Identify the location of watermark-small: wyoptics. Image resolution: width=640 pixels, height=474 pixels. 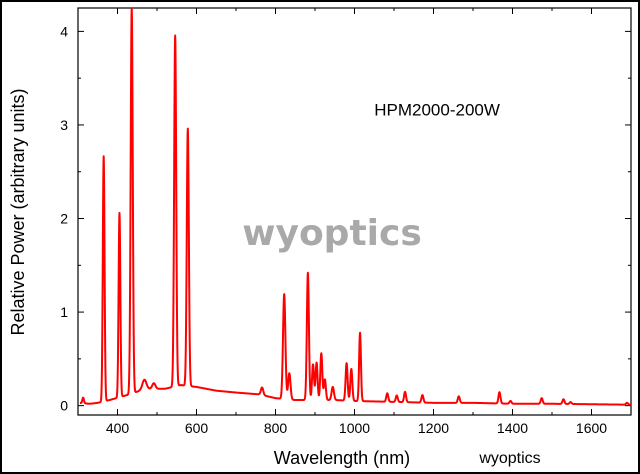
(509, 458).